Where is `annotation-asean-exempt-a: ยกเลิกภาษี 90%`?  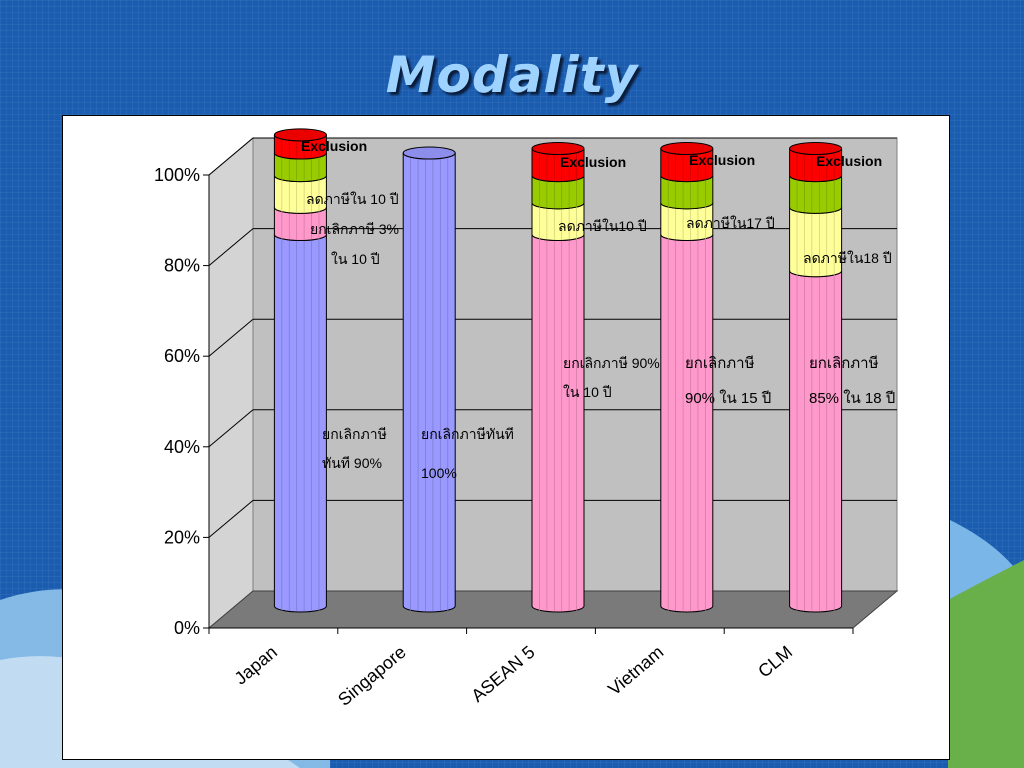
annotation-asean-exempt-a: ยกเลิกภาษี 90% is located at coordinates (611, 363).